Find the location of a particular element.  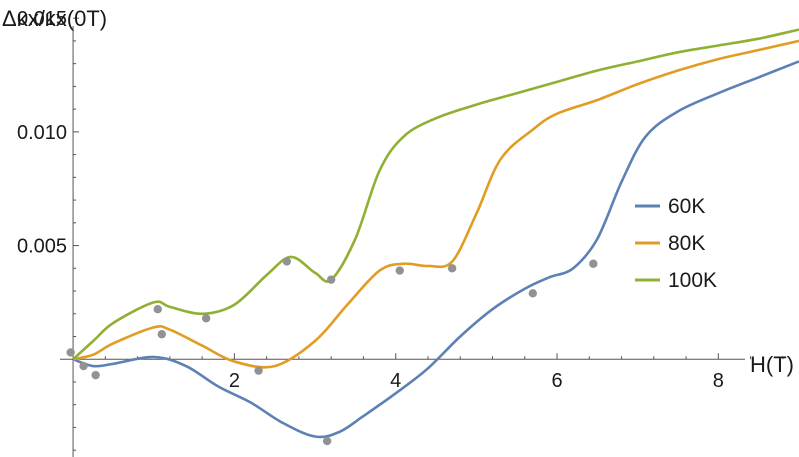

y-tick-label: 0.005 is located at coordinates (42, 247).